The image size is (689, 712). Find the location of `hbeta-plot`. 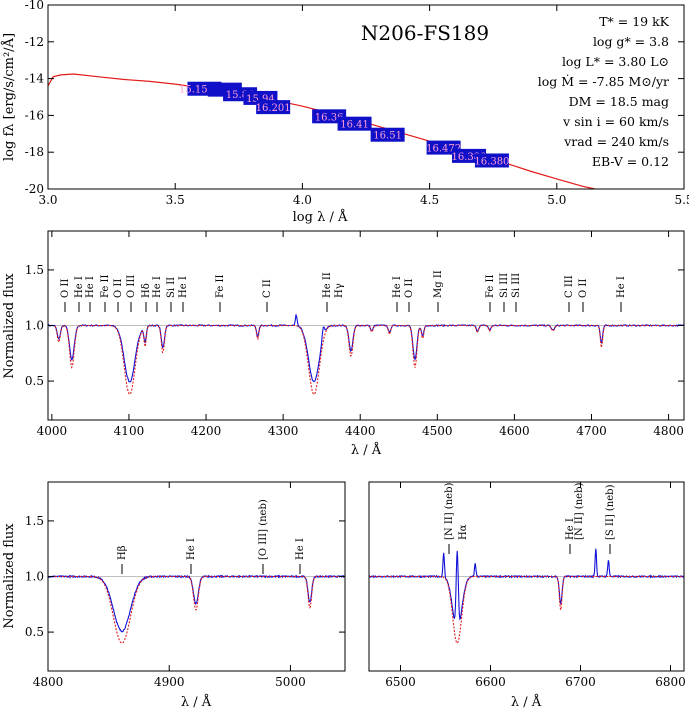

hbeta-plot is located at coordinates (196, 609).